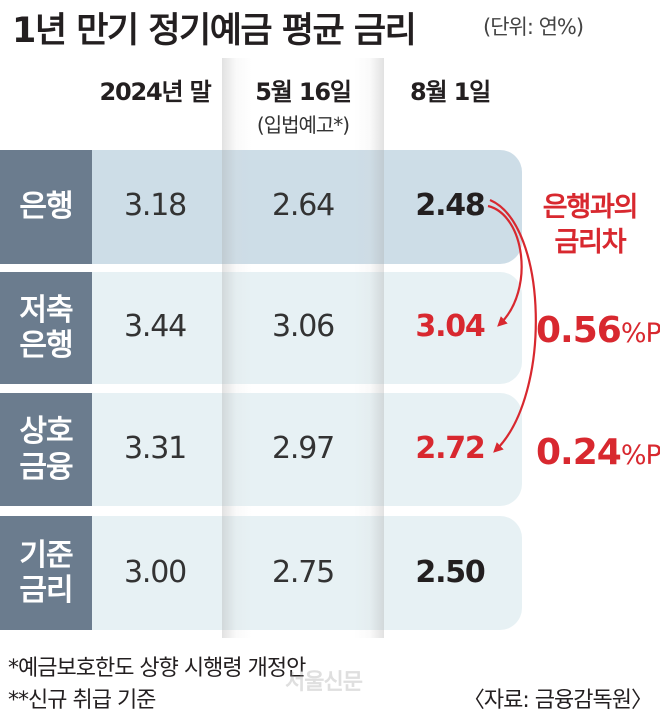  Describe the element at coordinates (46, 432) in the screenshot. I see `row-label-line: 상호` at that location.